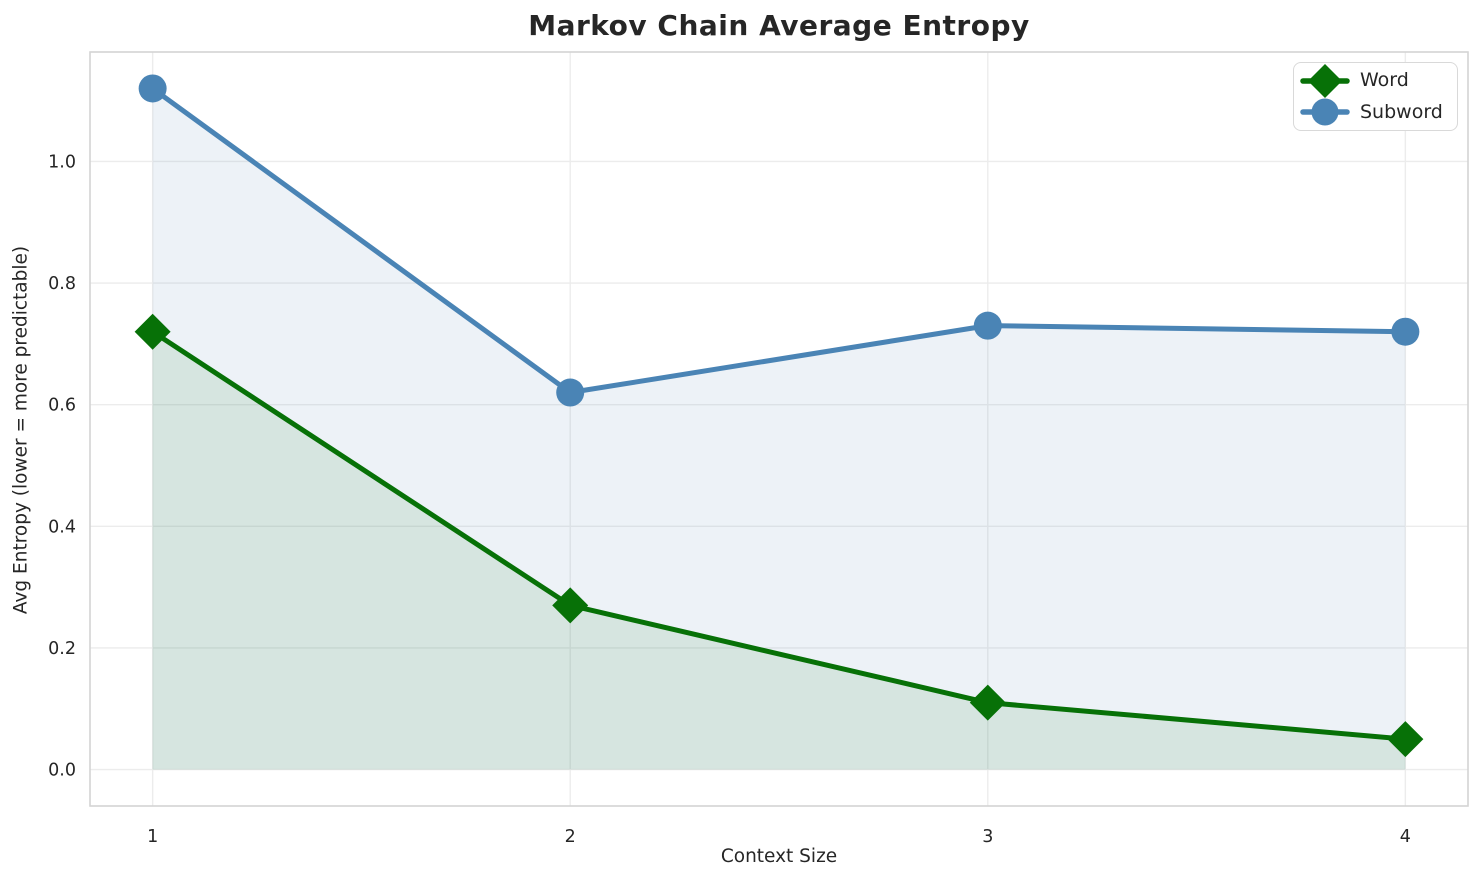  I want to click on y-tick-label: 0.2, so click(62, 649).